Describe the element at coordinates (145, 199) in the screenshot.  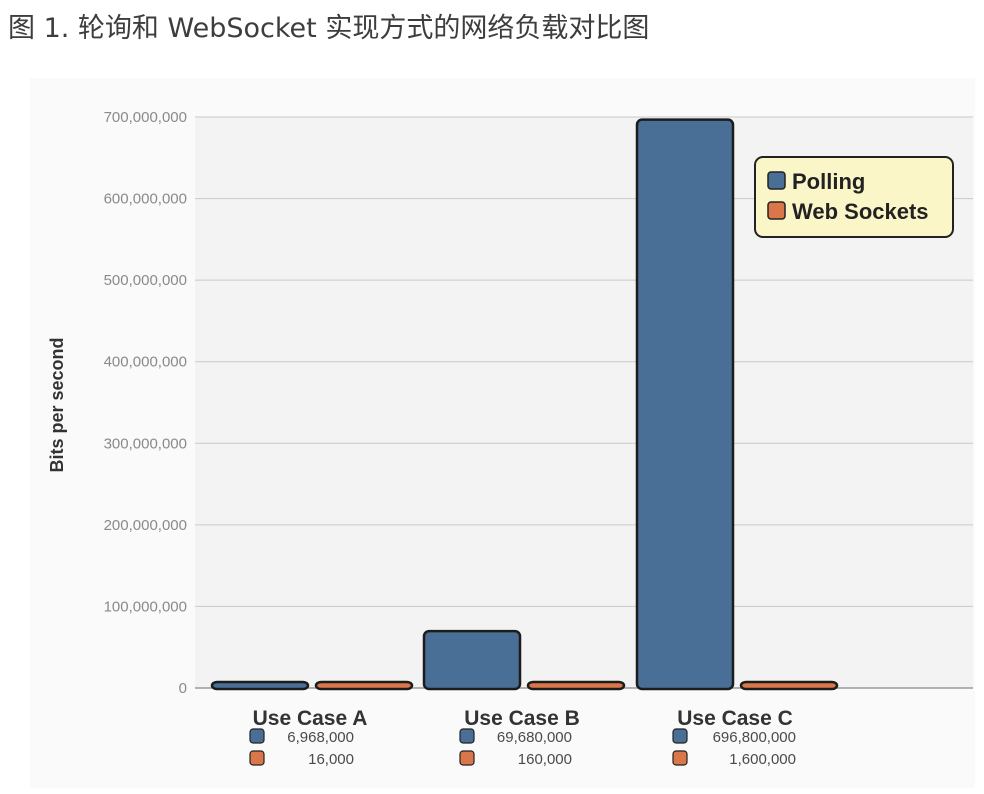
I see `y-tick-label: 600,000,000` at that location.